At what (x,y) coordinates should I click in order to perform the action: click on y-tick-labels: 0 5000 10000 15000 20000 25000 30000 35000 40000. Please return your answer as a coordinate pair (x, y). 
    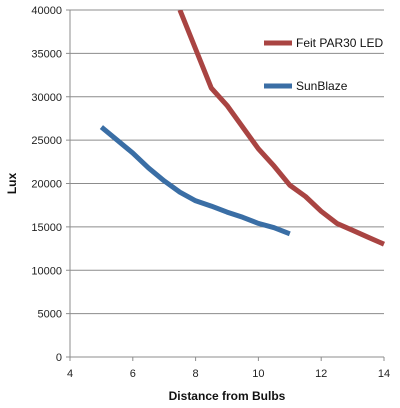
    Looking at the image, I should click on (46, 184).